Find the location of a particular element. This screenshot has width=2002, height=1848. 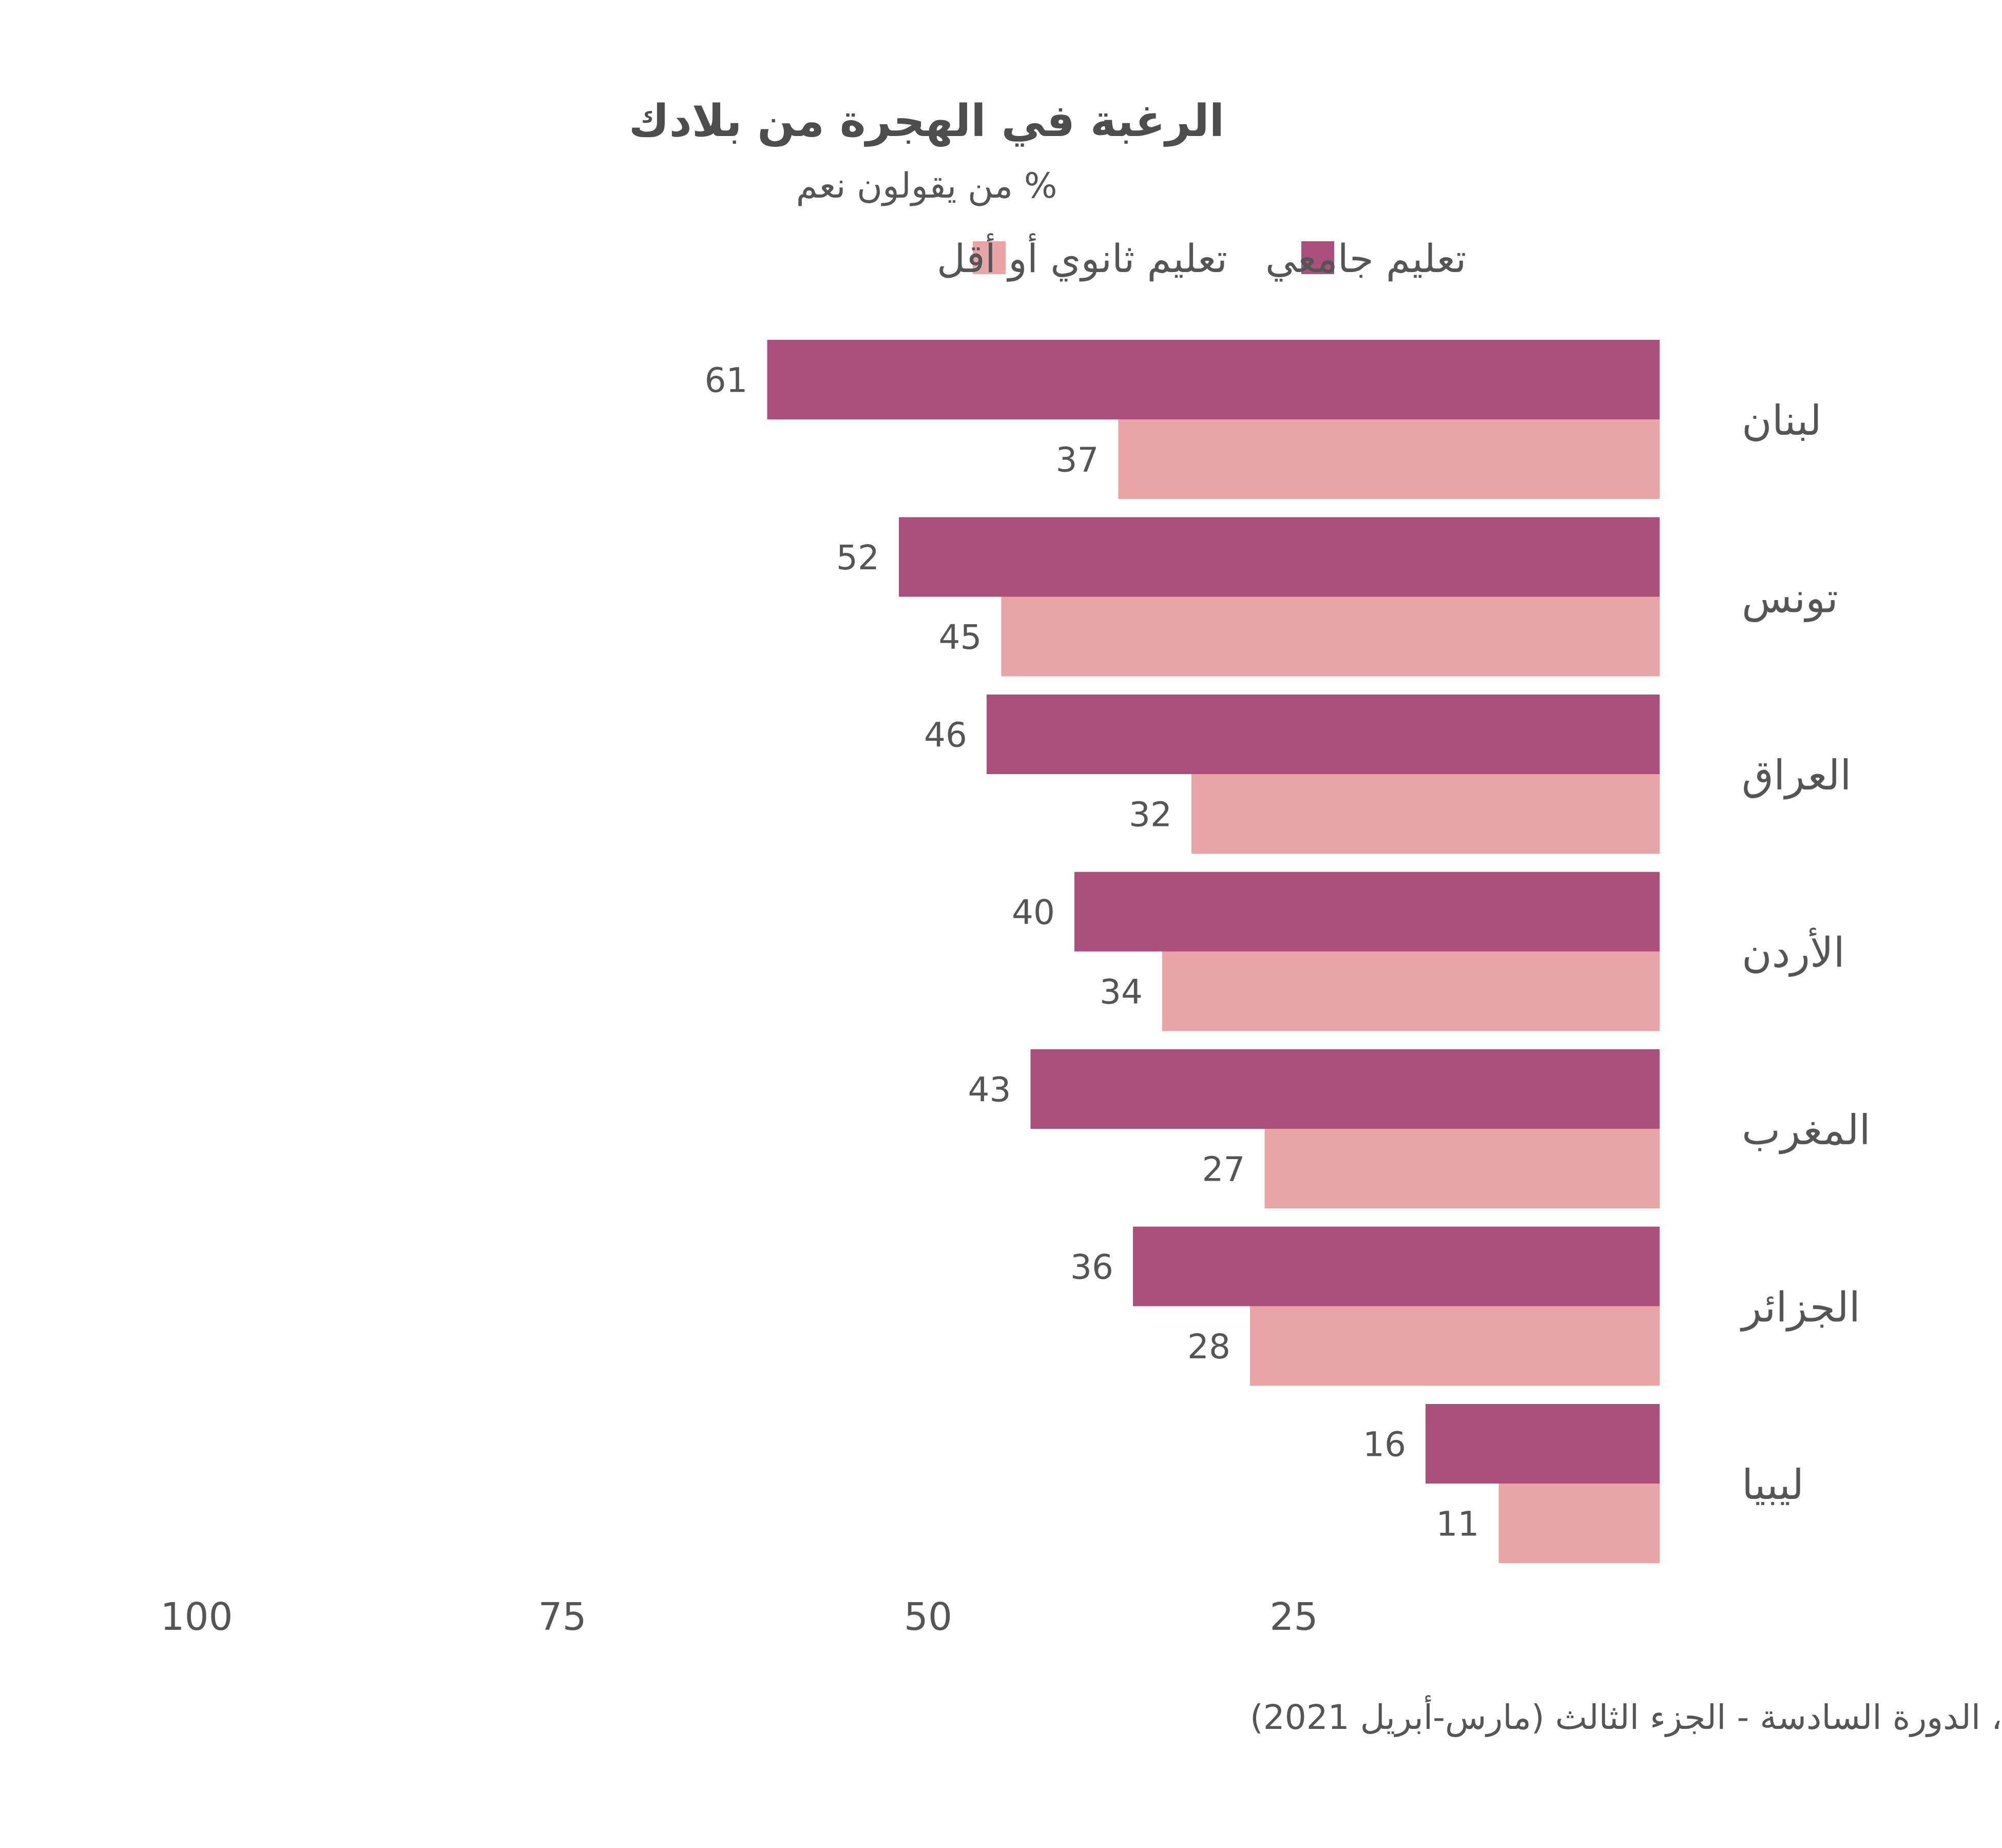

category-label: العراق is located at coordinates (1797, 776).